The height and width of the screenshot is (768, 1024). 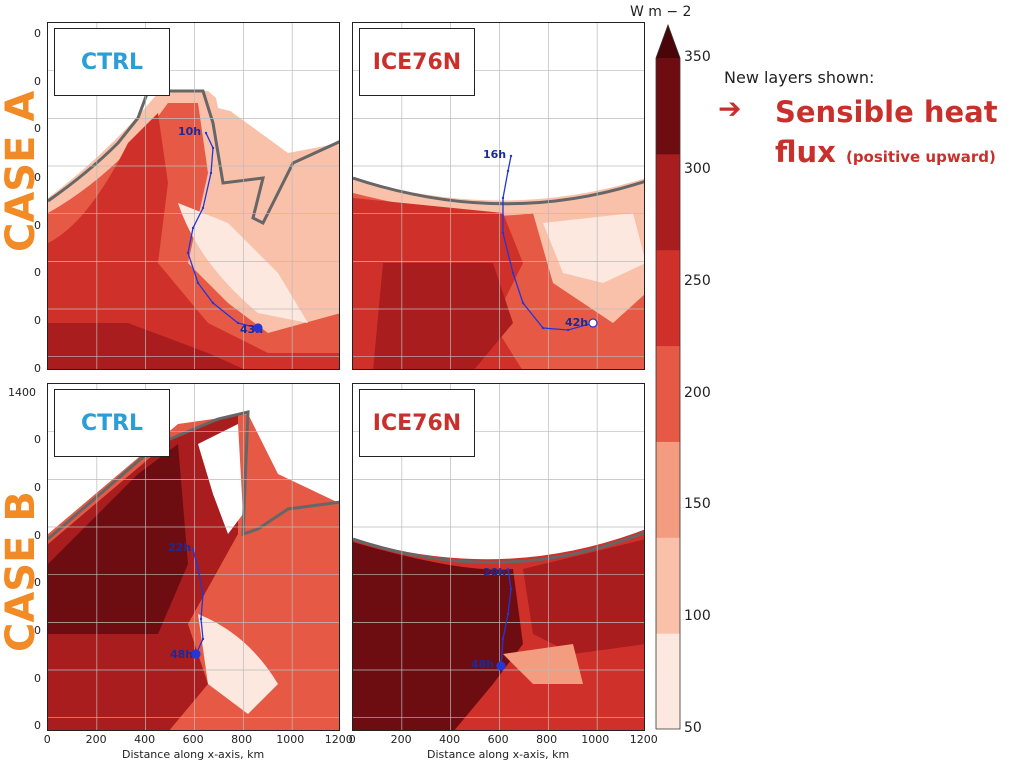 What do you see at coordinates (37, 725) in the screenshot?
I see `ytick-b7: 0` at bounding box center [37, 725].